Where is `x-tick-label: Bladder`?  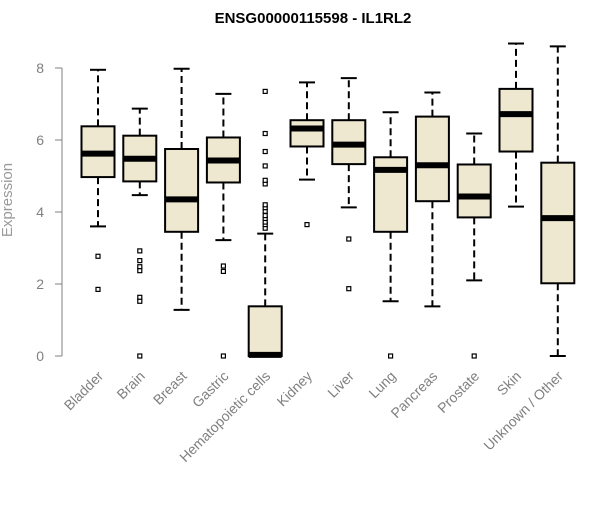 x-tick-label: Bladder is located at coordinates (84, 391).